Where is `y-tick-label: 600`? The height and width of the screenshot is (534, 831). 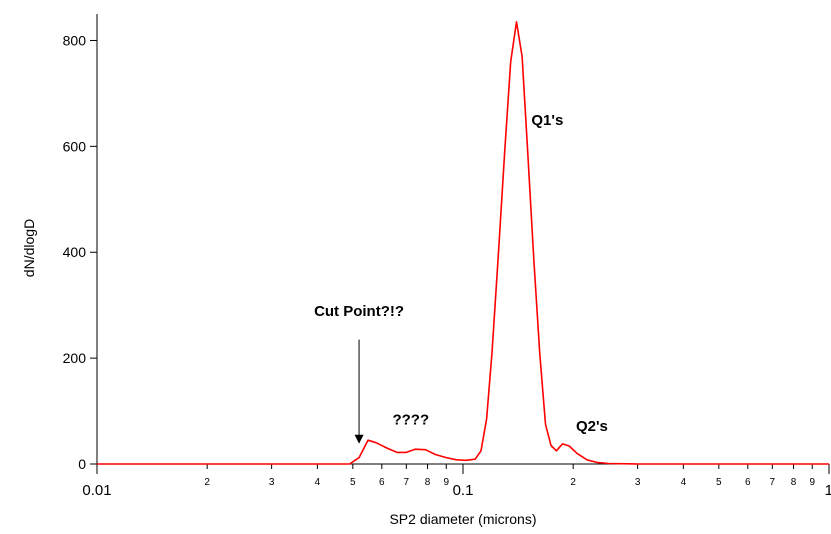 y-tick-label: 600 is located at coordinates (75, 146).